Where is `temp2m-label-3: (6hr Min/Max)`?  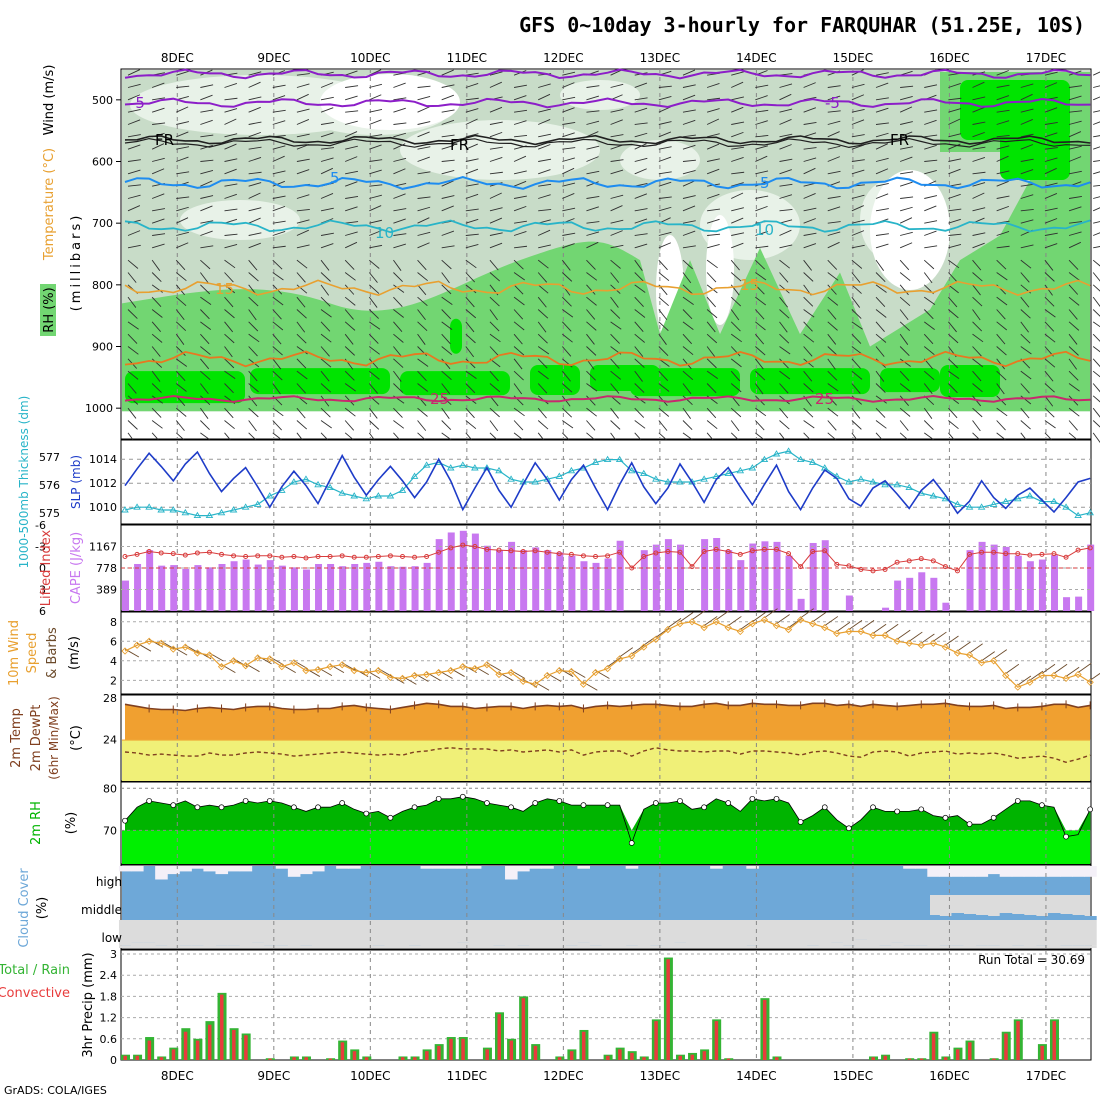 temp2m-label-3: (6hr Min/Max) is located at coordinates (54, 738).